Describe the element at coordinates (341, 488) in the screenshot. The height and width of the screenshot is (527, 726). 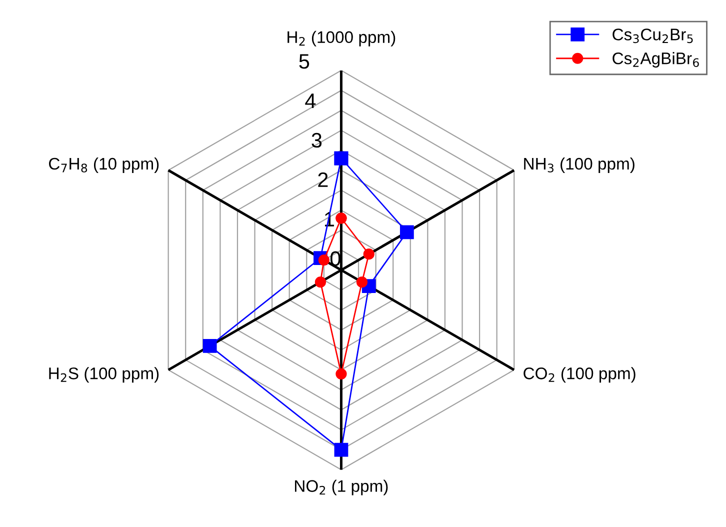
I see `spoke-label: NO$_{2}$ (1 ppm)` at that location.